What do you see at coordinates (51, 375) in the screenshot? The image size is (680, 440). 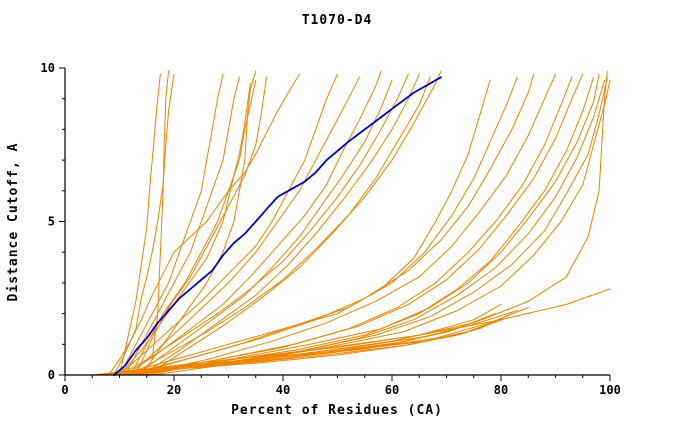 I see `y-tick-label: 0` at bounding box center [51, 375].